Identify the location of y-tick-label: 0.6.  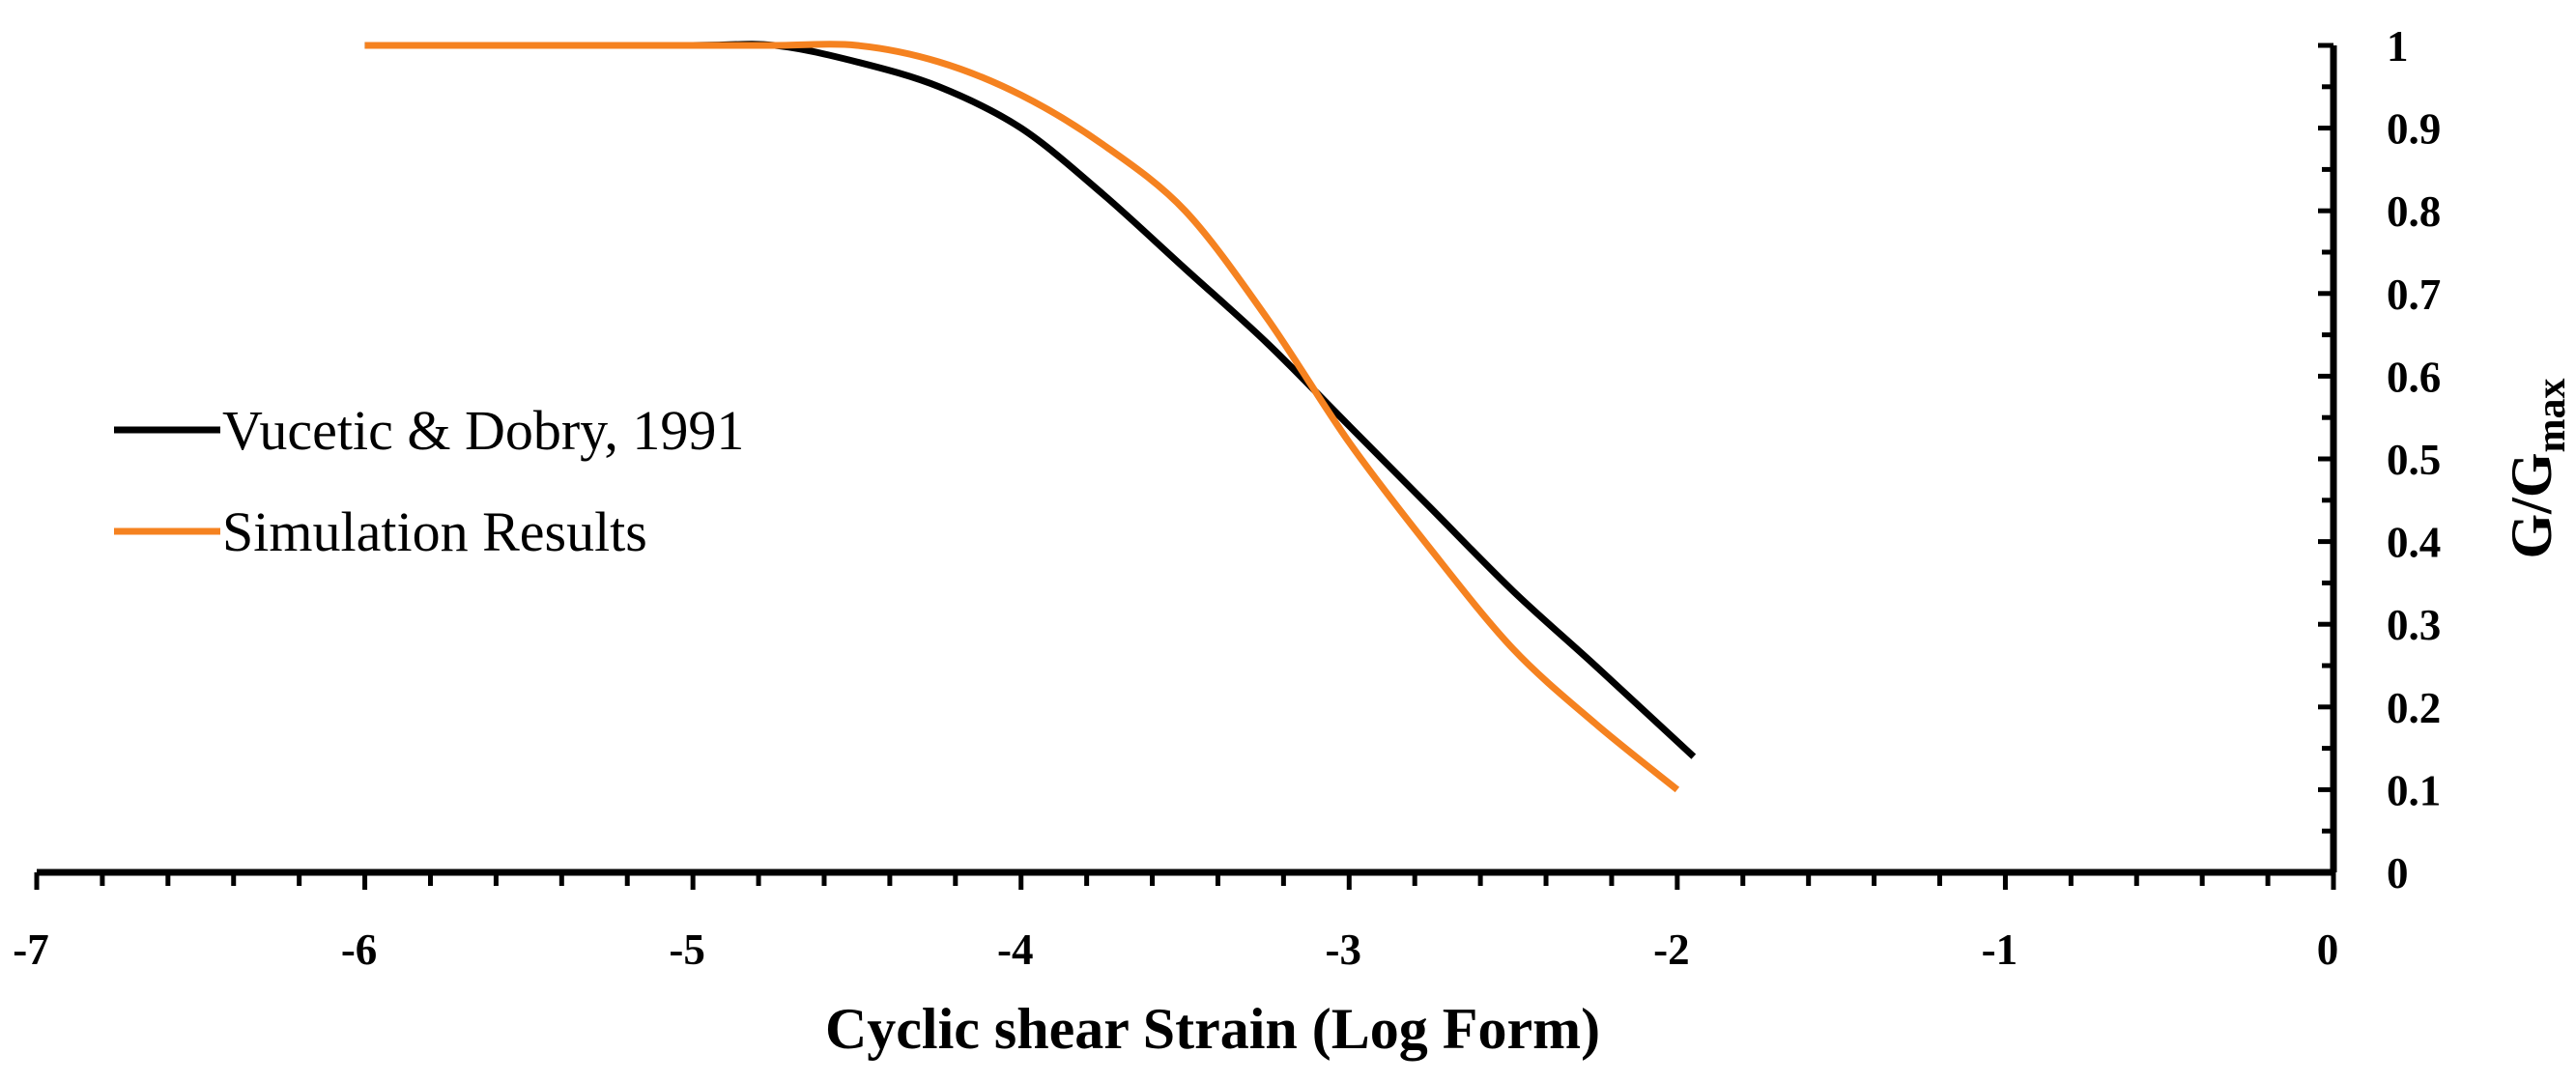
(2414, 377).